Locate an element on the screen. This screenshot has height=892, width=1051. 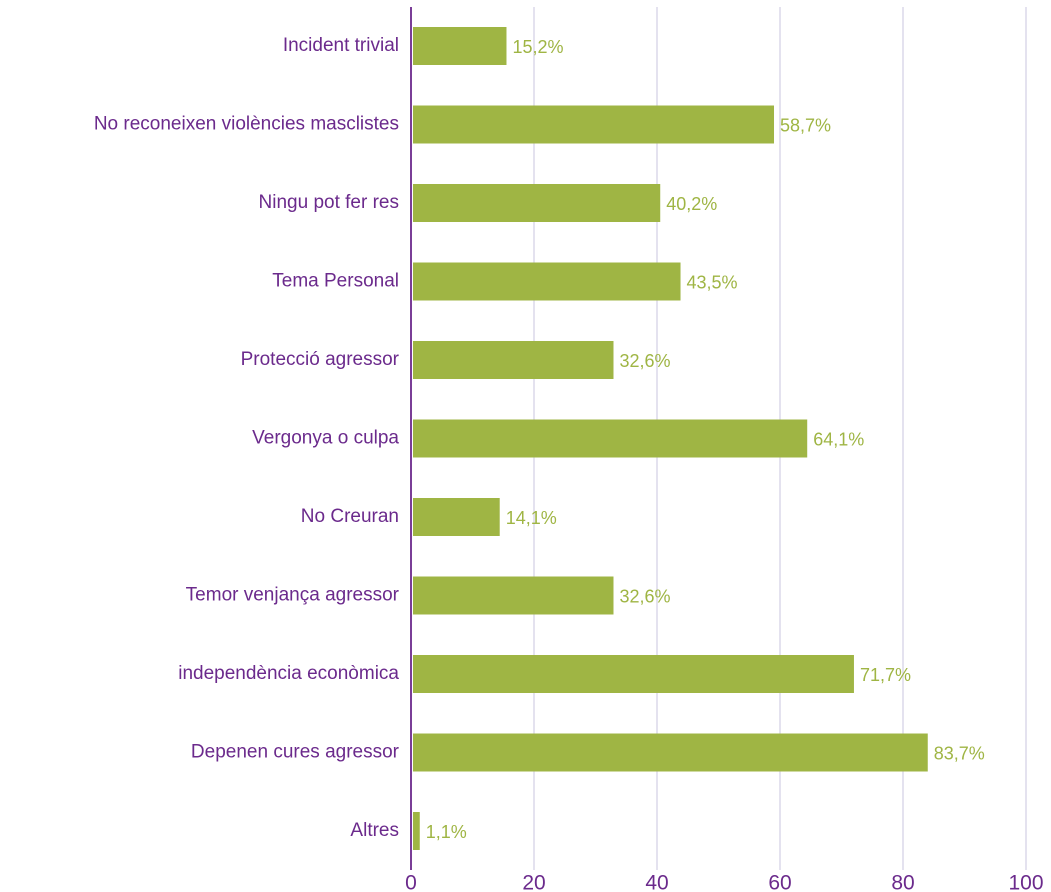
value-label: 43,5% is located at coordinates (712, 282).